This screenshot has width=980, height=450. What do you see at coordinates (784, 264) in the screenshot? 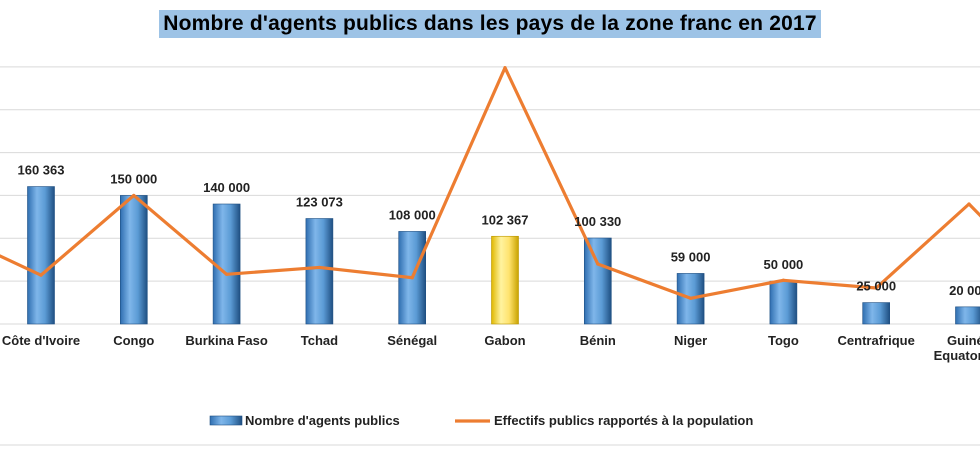
I see `bar-value-label: 50 000` at bounding box center [784, 264].